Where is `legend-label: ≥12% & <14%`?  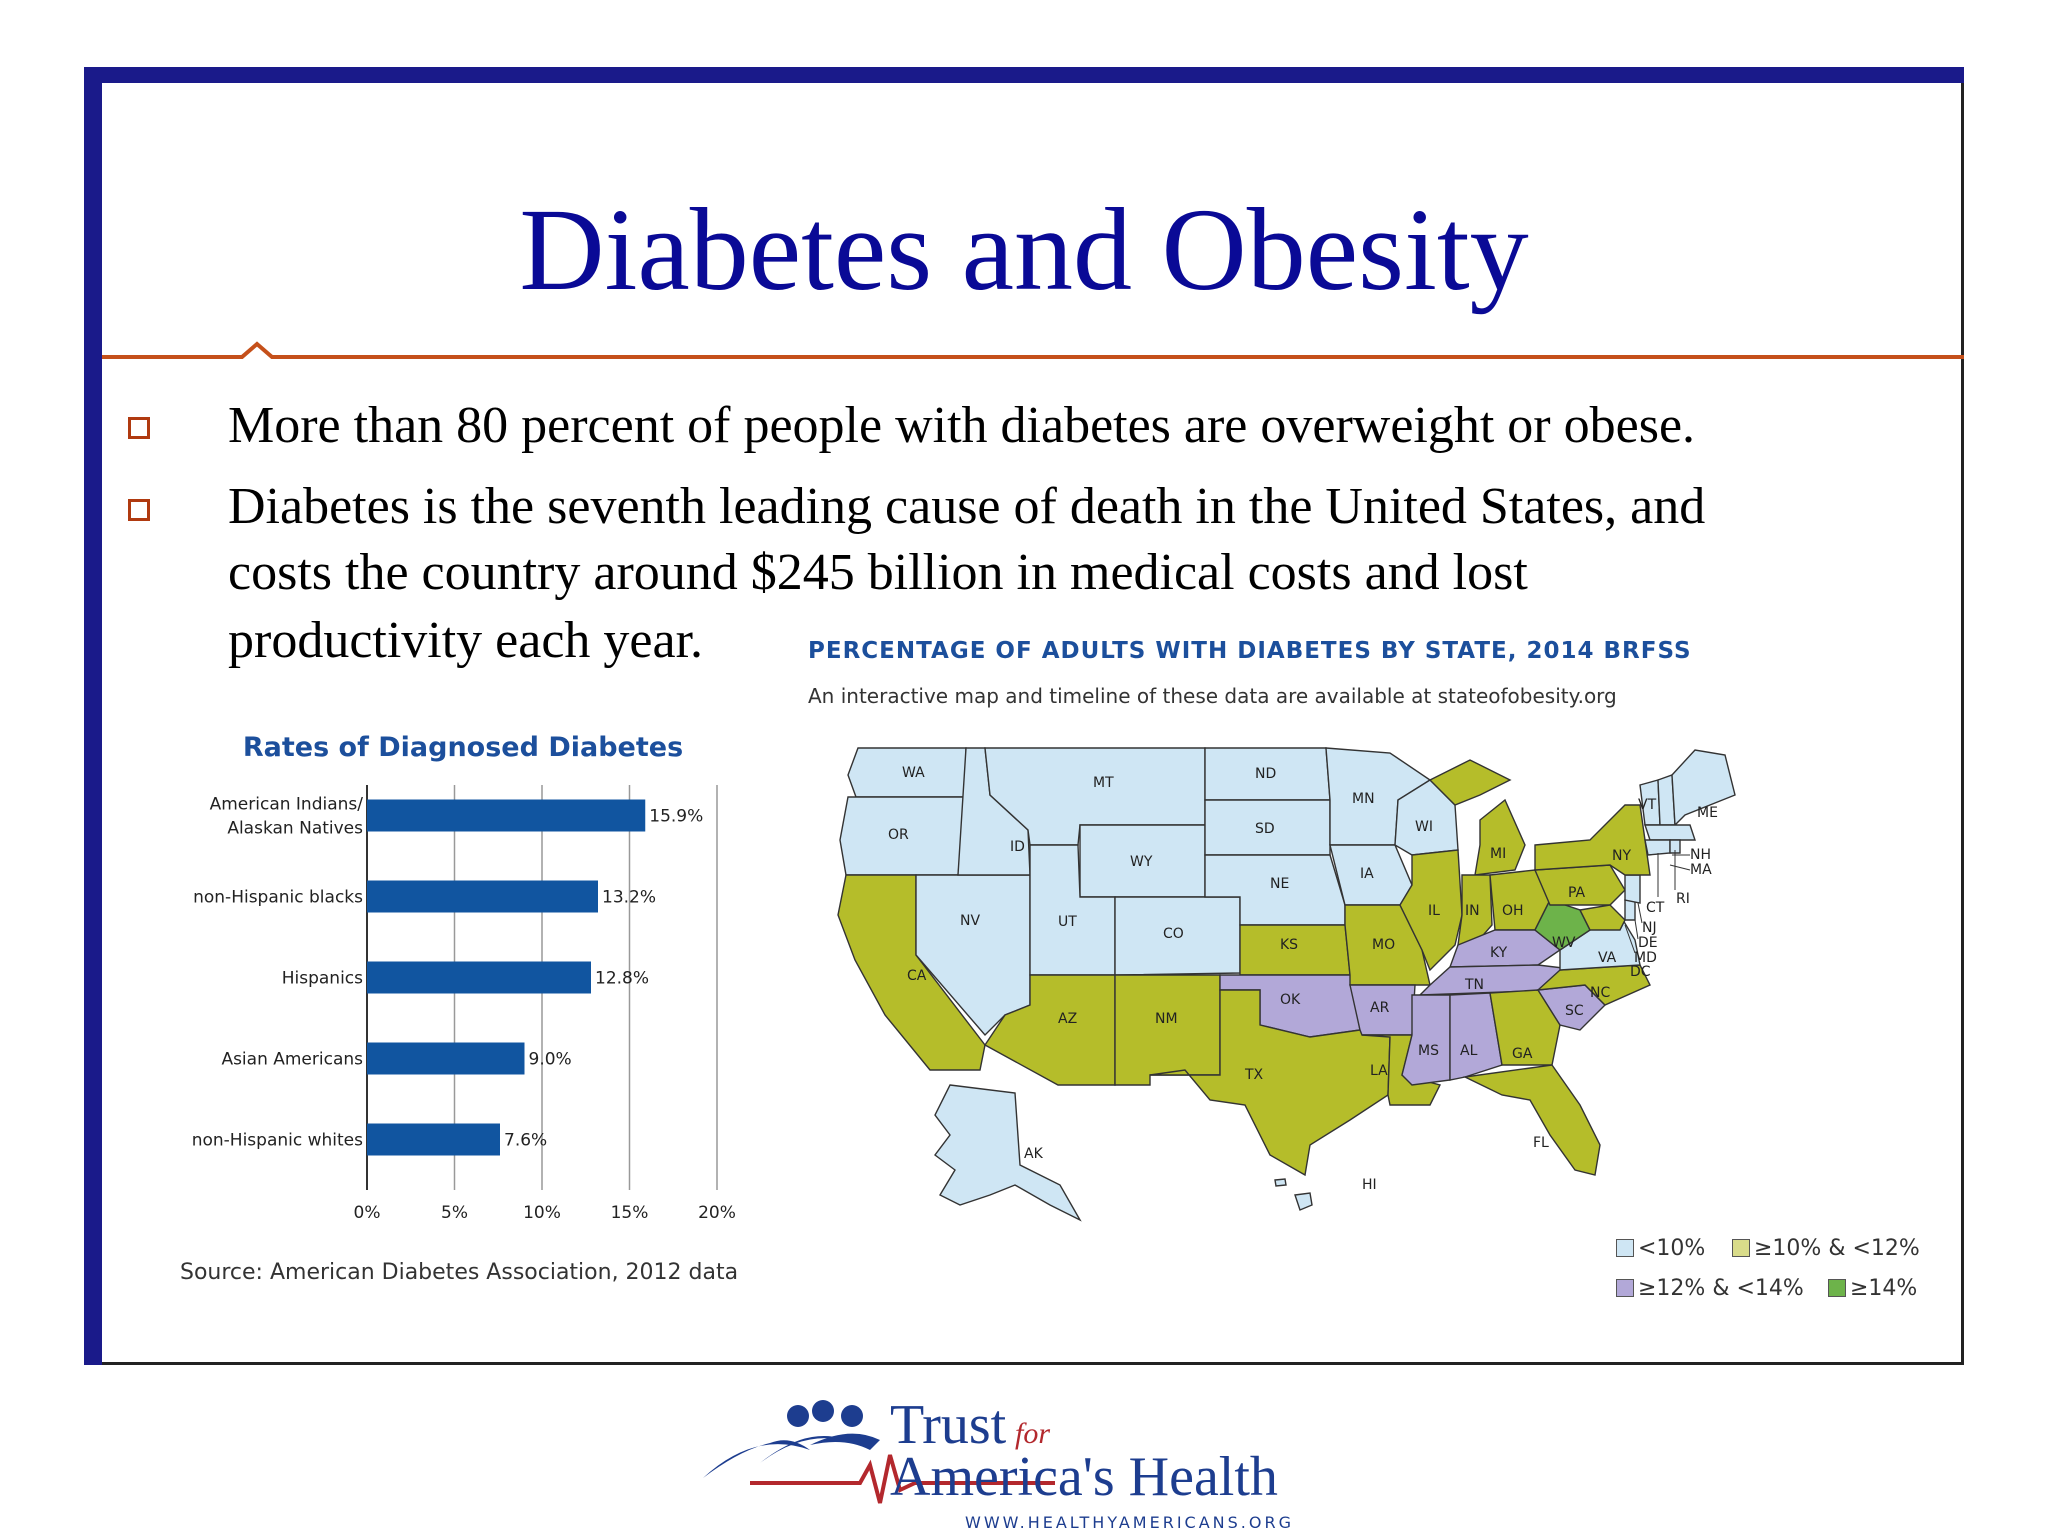 legend-label: ≥12% & <14% is located at coordinates (1721, 1288).